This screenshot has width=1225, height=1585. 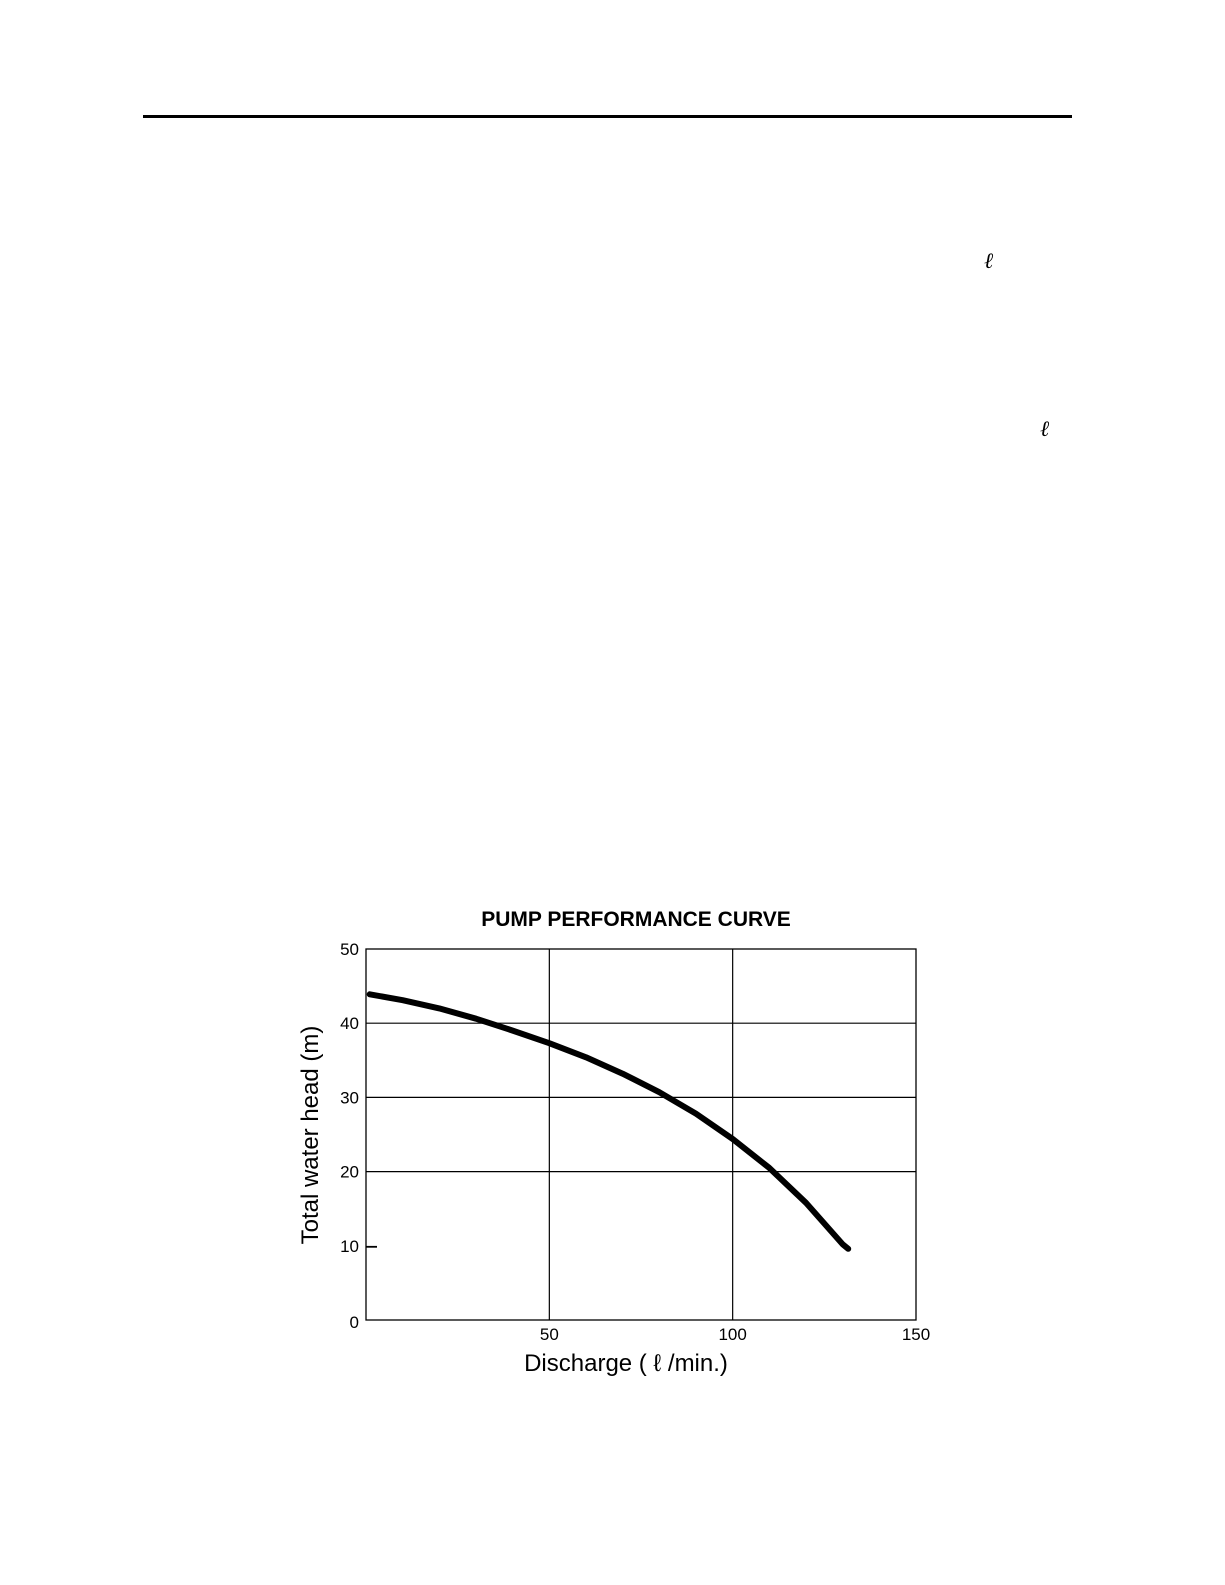 What do you see at coordinates (349, 1023) in the screenshot?
I see `y-tick-label-40: 40` at bounding box center [349, 1023].